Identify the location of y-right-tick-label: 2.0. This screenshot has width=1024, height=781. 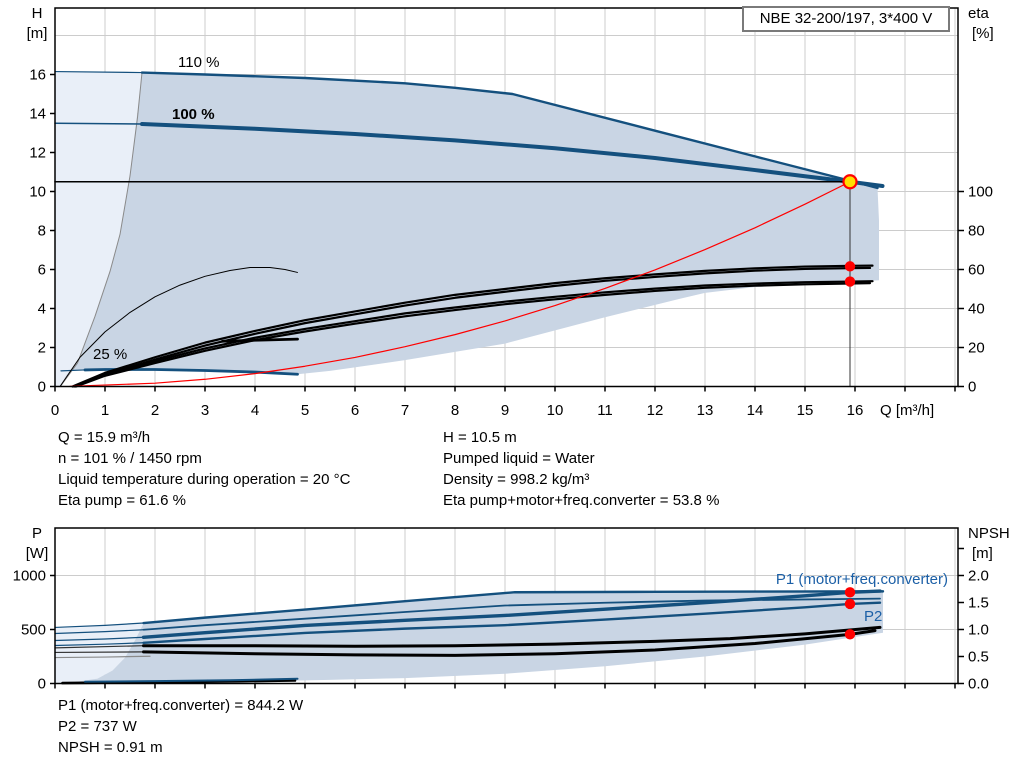
(978, 576).